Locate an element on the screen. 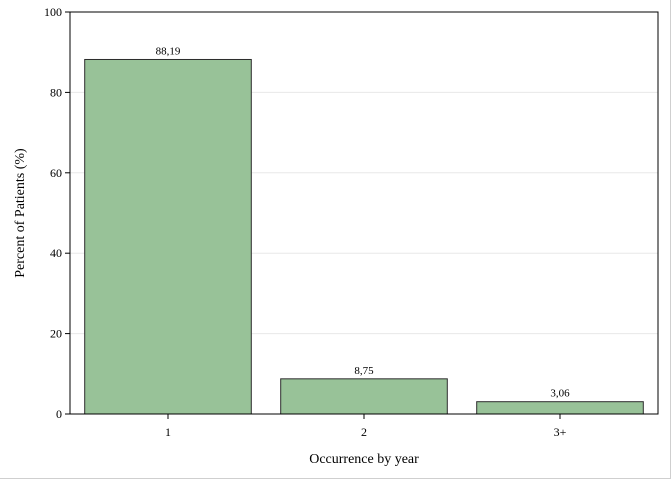 Image resolution: width=672 pixels, height=480 pixels. data-label: 8,75 is located at coordinates (364, 371).